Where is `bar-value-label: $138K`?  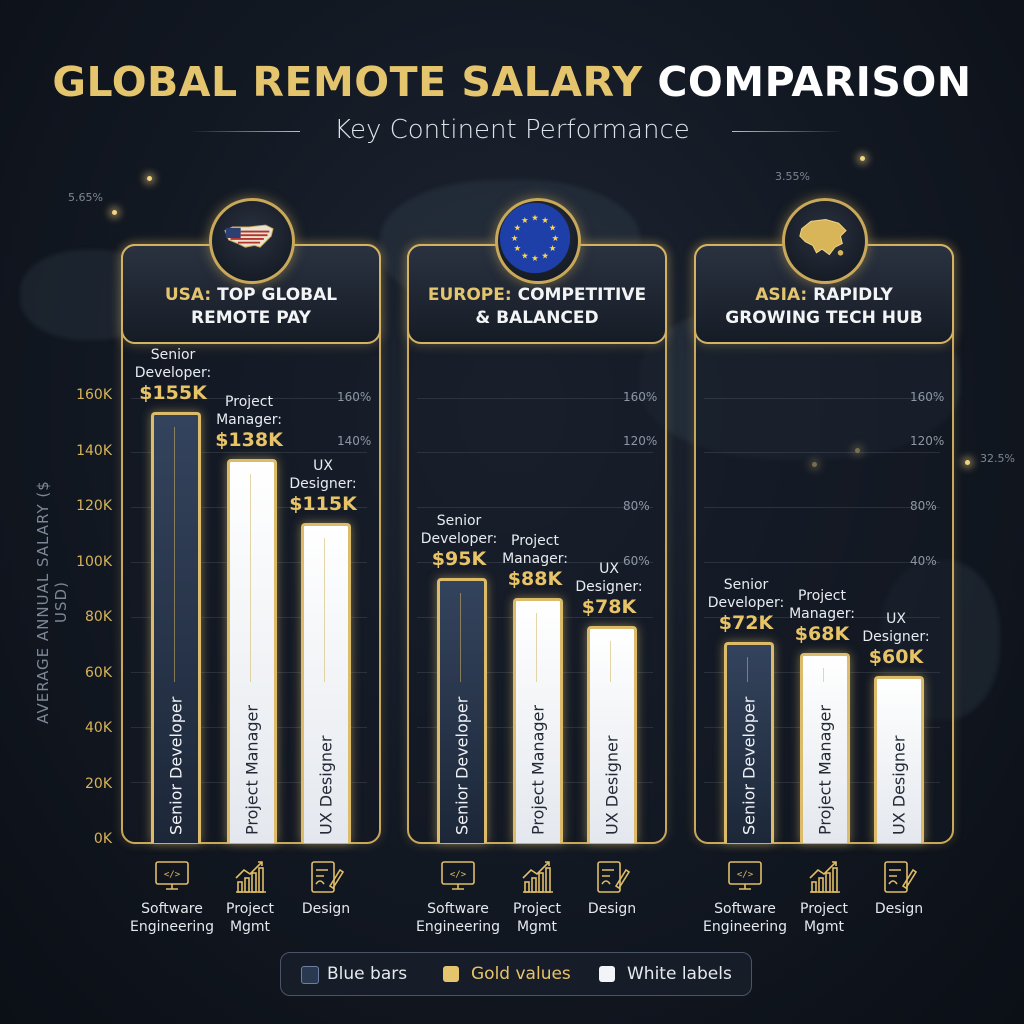
bar-value-label: $138K is located at coordinates (249, 440).